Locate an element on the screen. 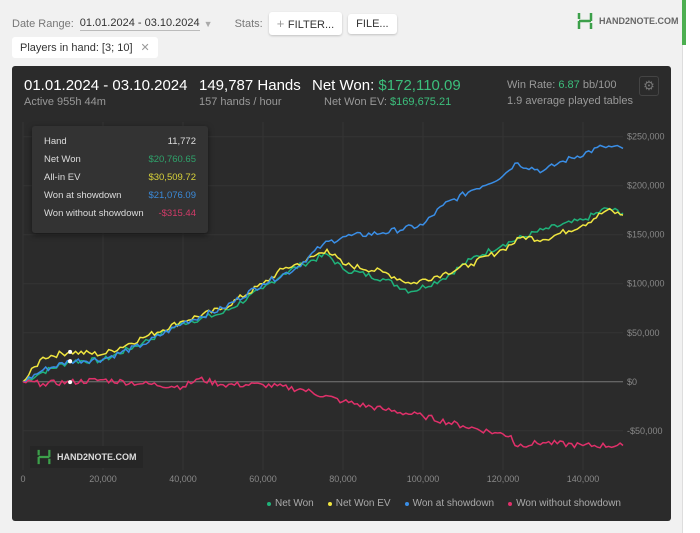 The width and height of the screenshot is (700, 533). filter-chip: Players in hand: [3; 10] ✕ is located at coordinates (85, 47).